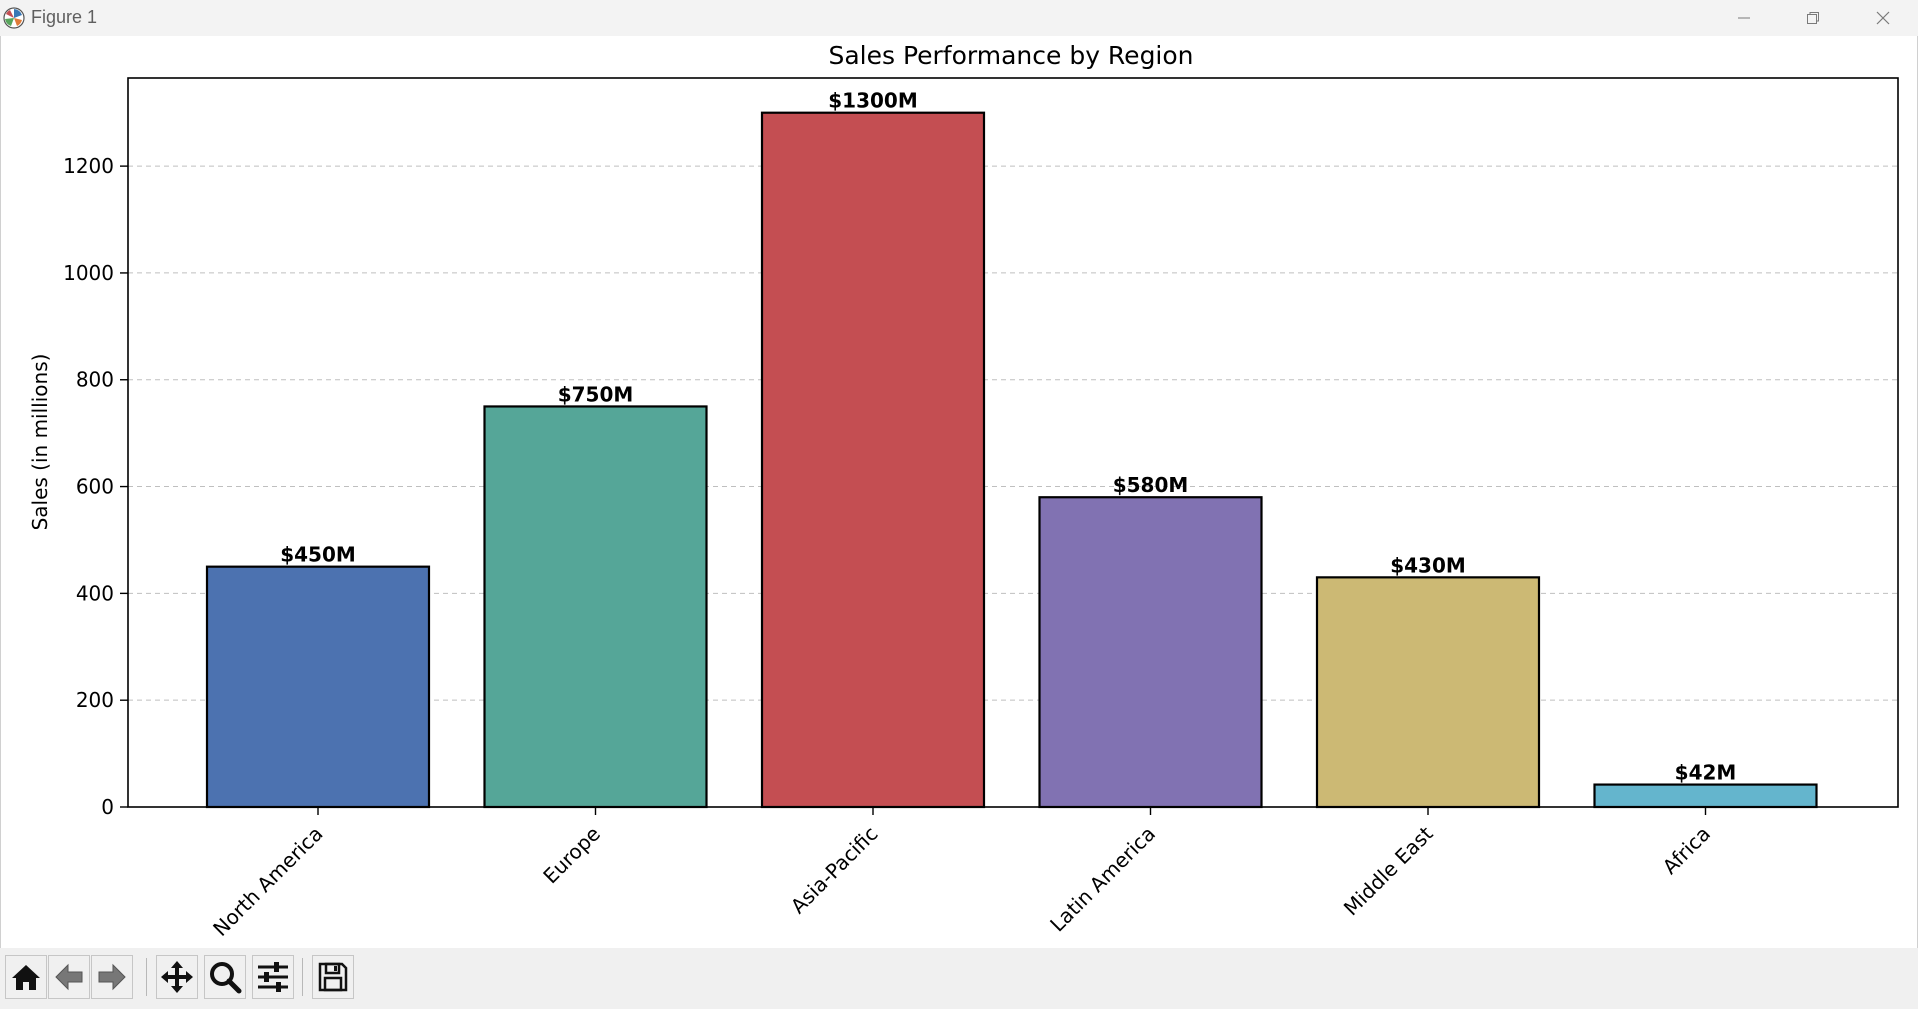  I want to click on x-tick-label: North America, so click(267, 881).